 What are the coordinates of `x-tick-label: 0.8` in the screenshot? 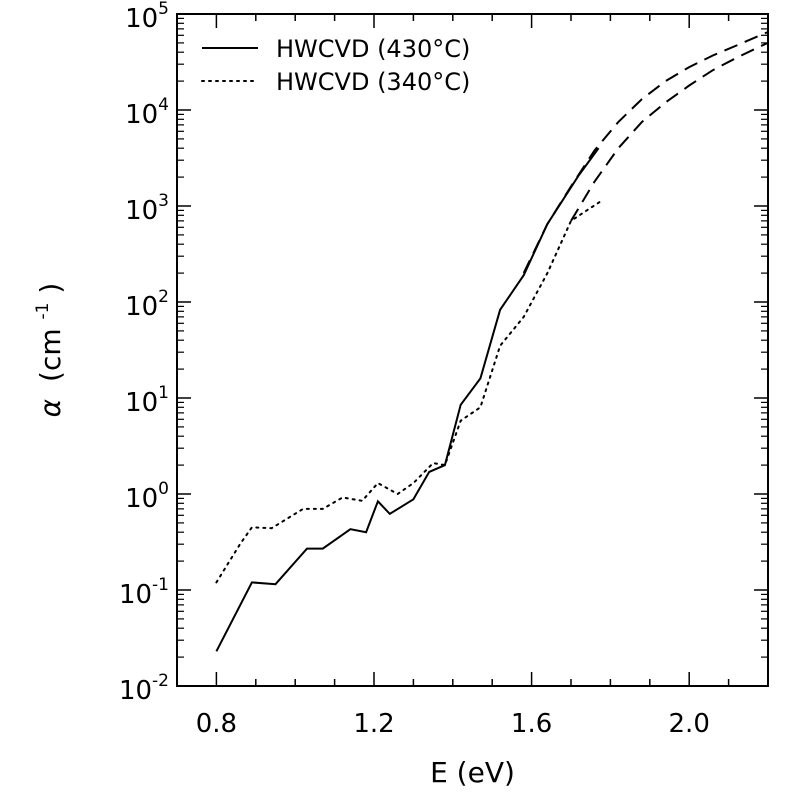 It's located at (216, 724).